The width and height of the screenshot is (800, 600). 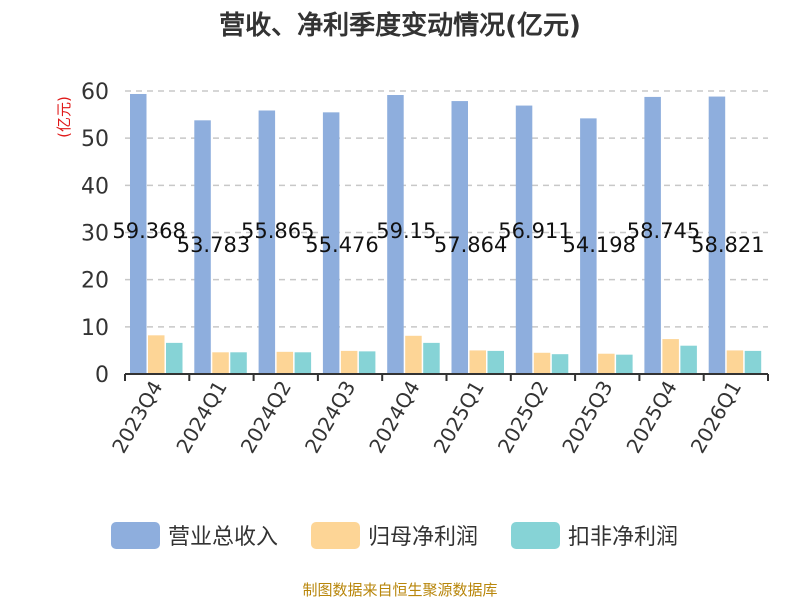 I want to click on chart-title: 营收、净利季度变动情况(亿元), so click(x=400, y=25).